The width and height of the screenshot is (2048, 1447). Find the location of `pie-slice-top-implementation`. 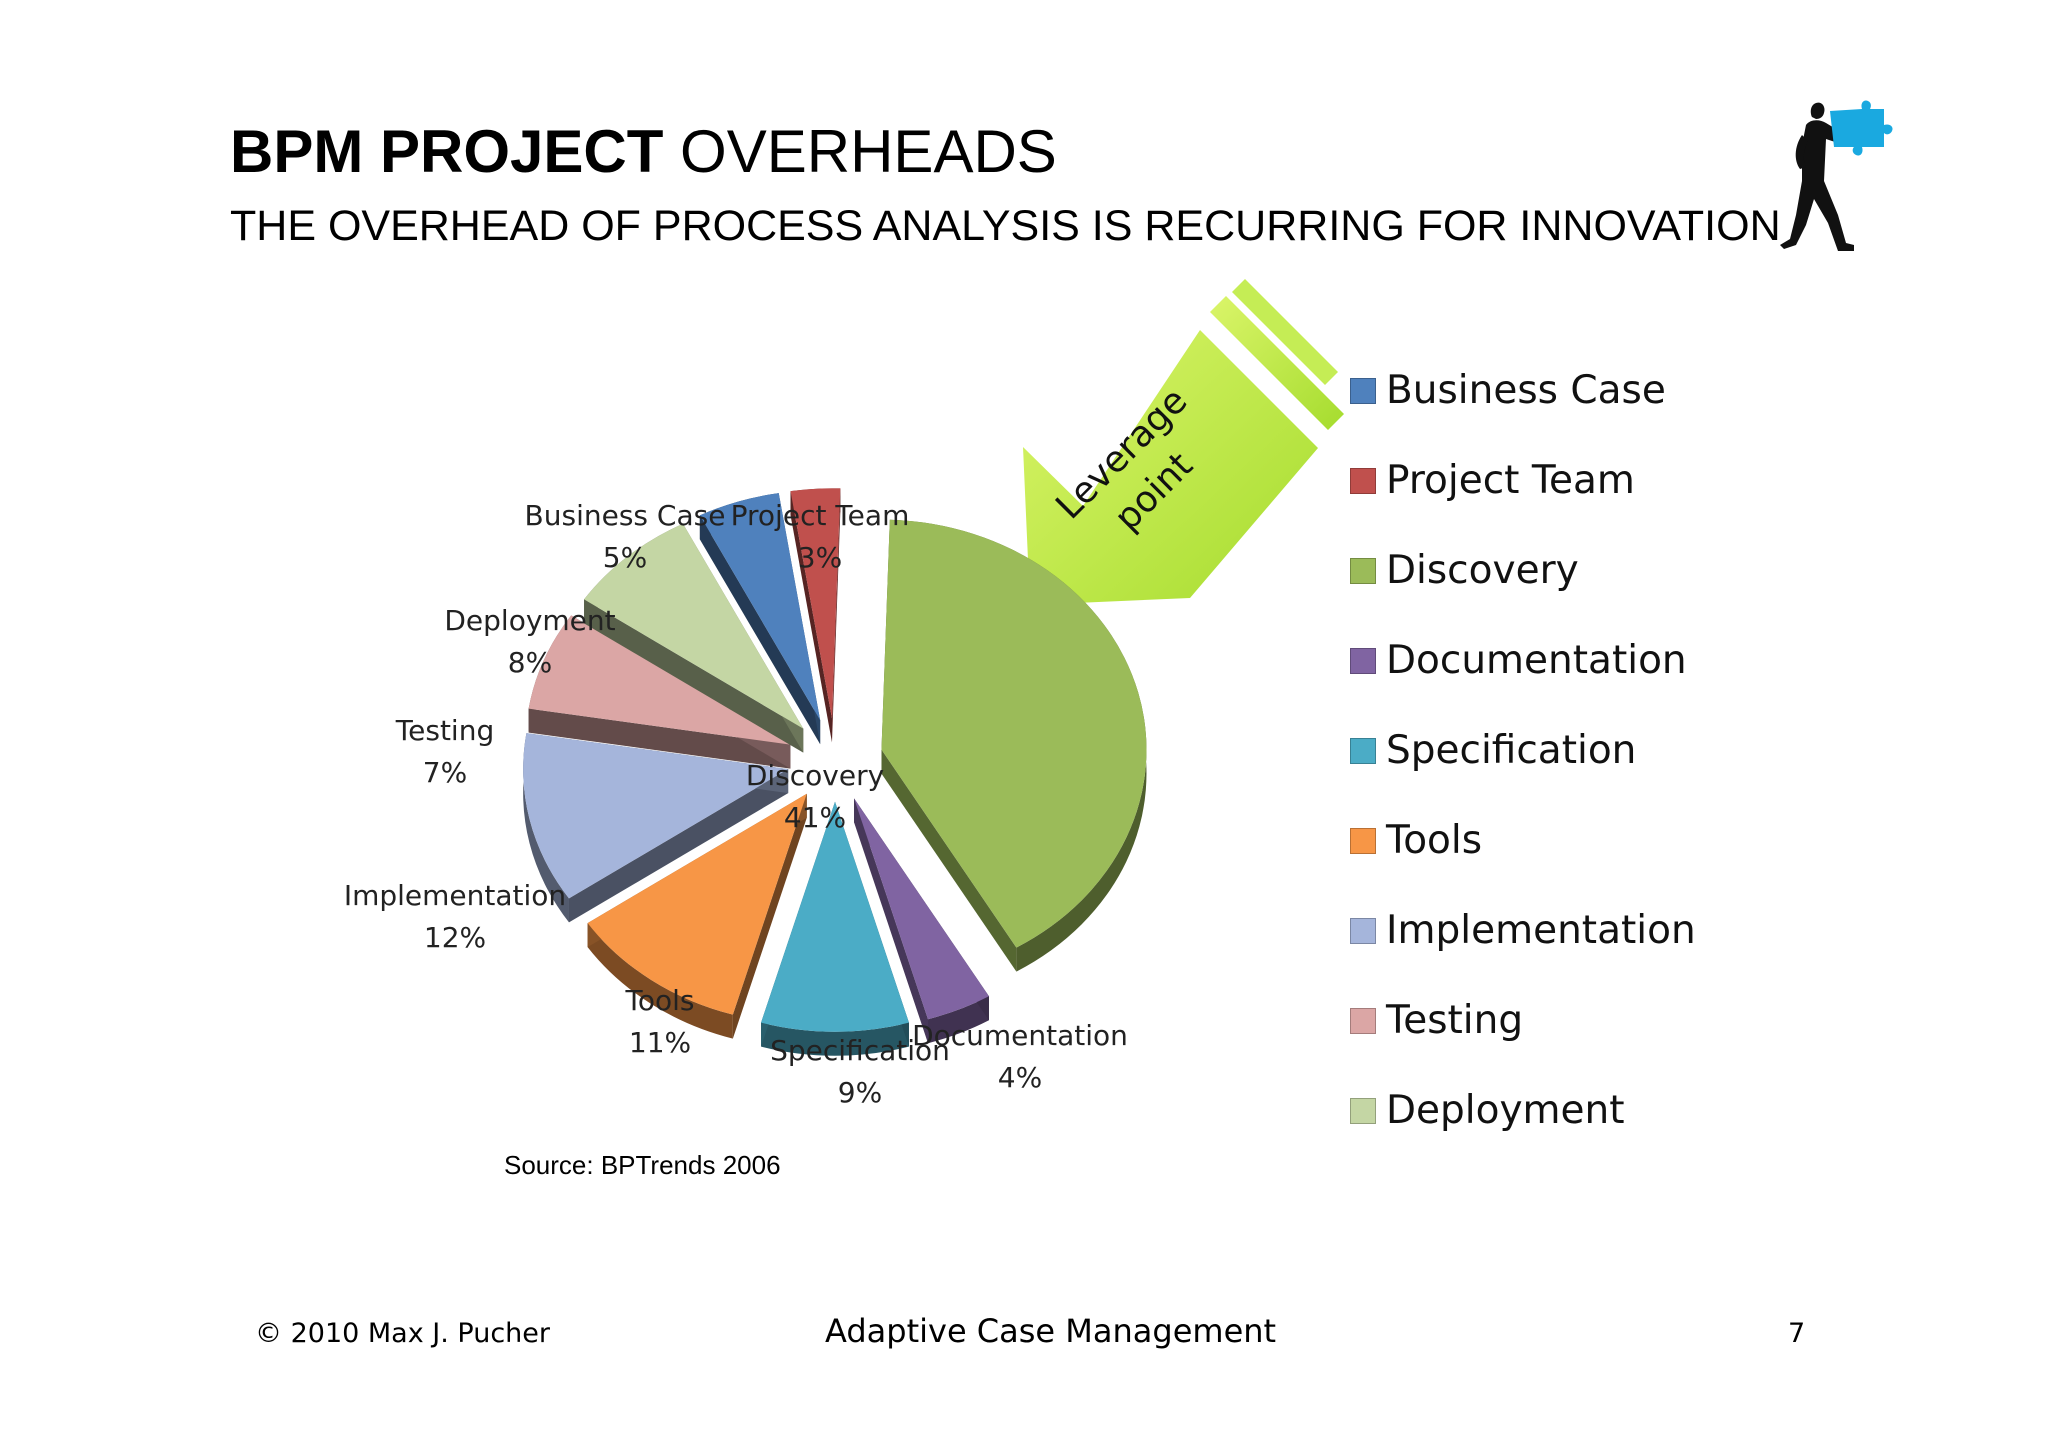

pie-slice-top-implementation is located at coordinates (656, 816).